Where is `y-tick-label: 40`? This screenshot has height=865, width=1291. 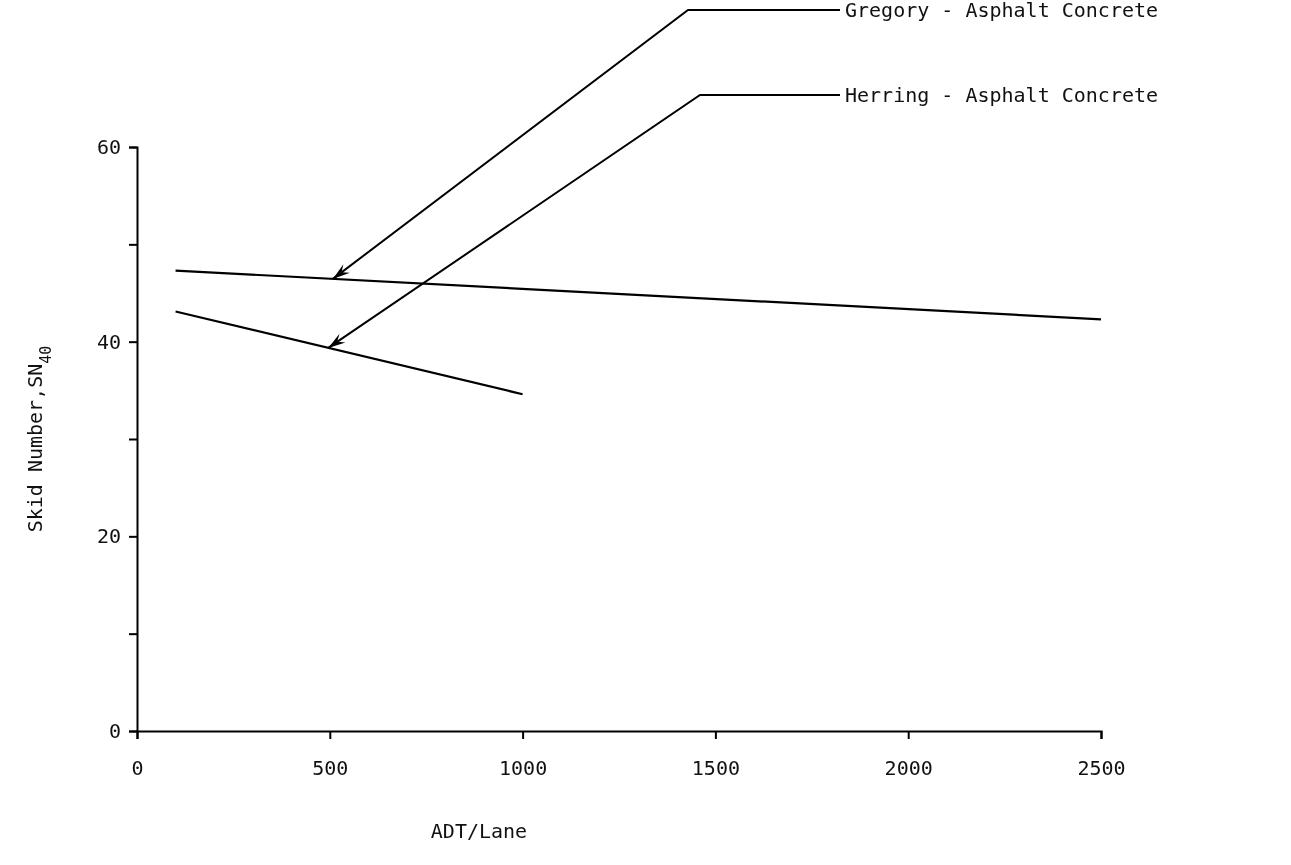
y-tick-label: 40 is located at coordinates (108, 341).